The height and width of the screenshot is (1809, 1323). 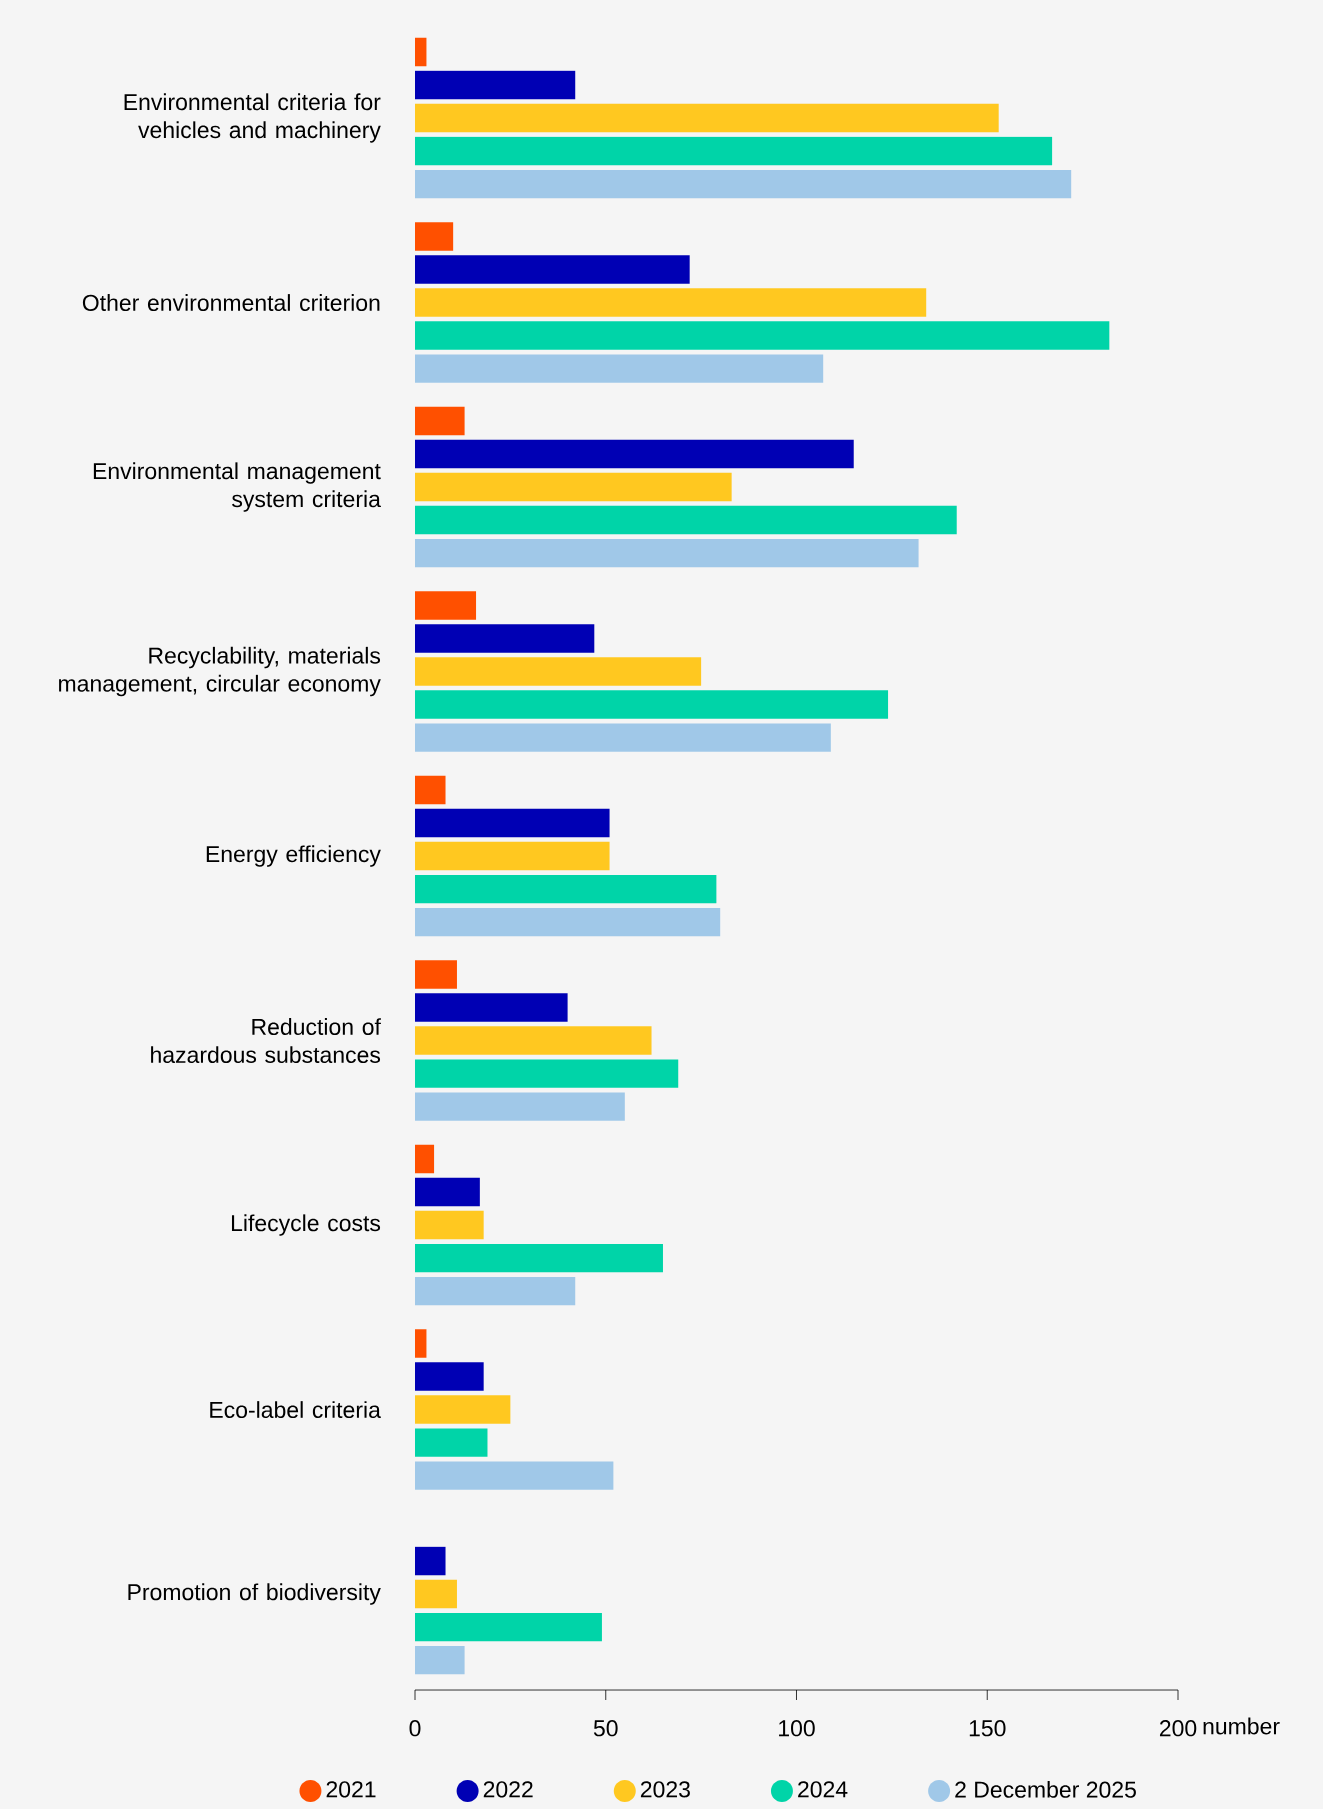 I want to click on y-tick-label: Energy efficiency, so click(x=293, y=856).